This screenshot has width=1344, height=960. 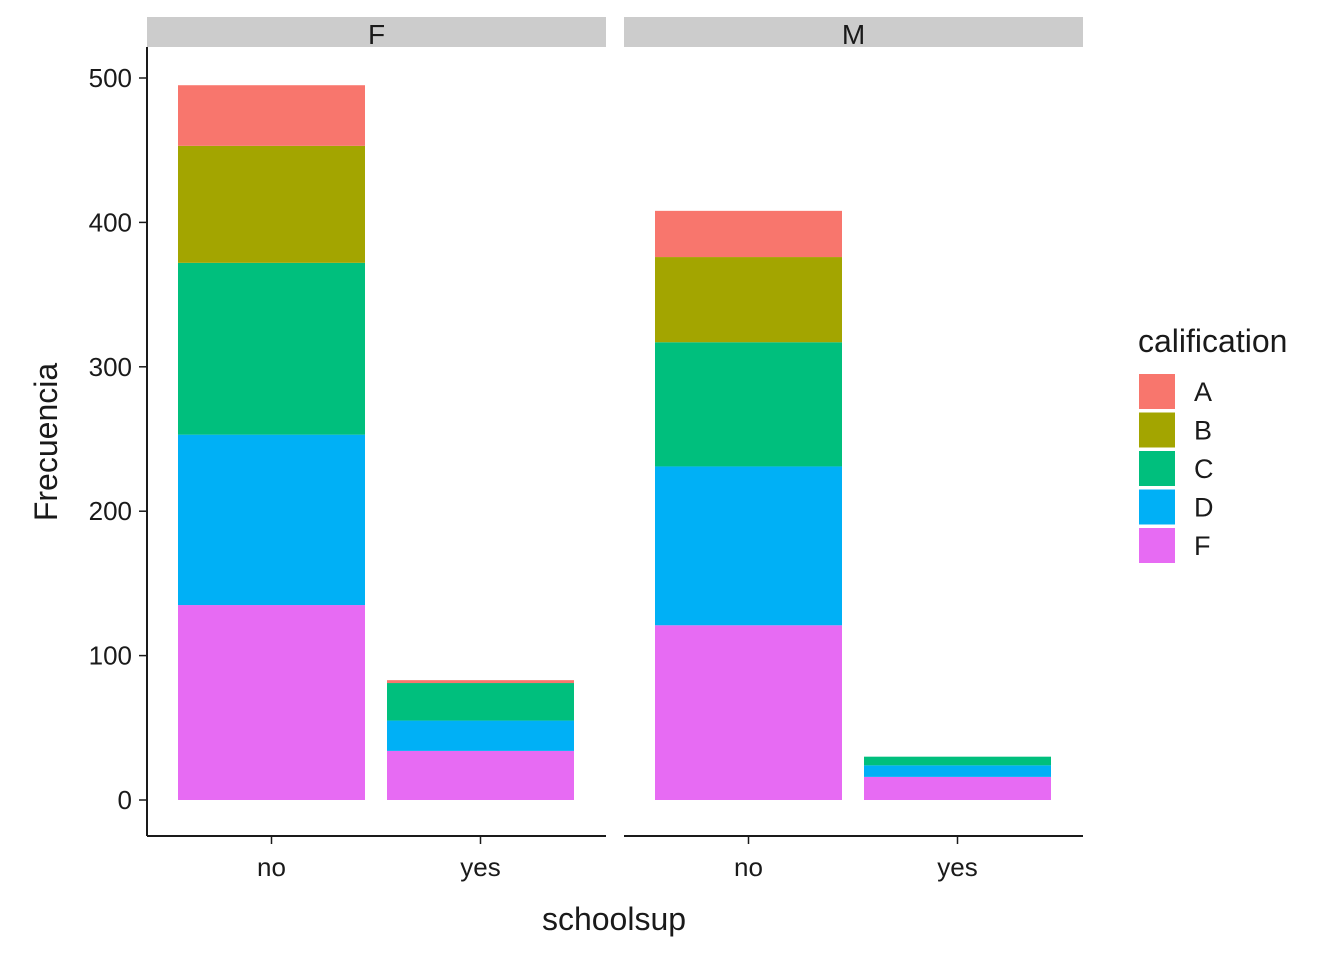 I want to click on legend-label-c: C, so click(x=1204, y=469).